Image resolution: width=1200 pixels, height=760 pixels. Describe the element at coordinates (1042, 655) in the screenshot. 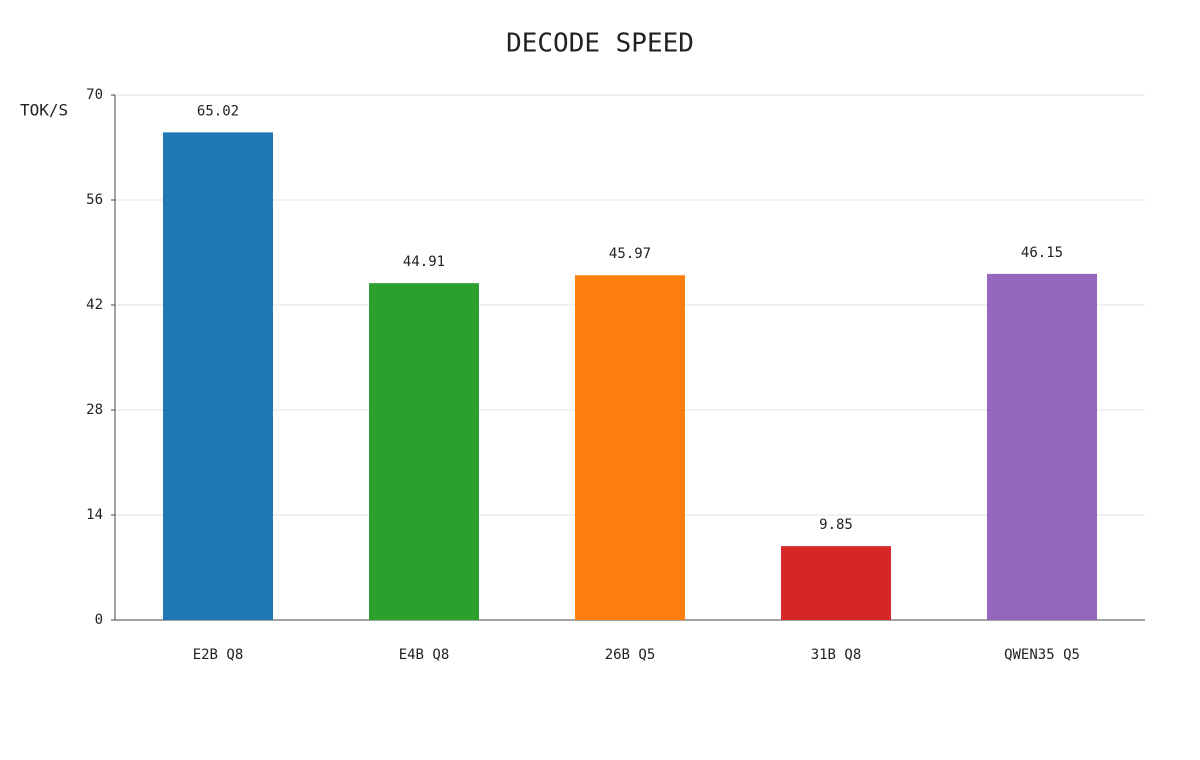

I see `x-tick-label: QWEN35 Q5` at that location.